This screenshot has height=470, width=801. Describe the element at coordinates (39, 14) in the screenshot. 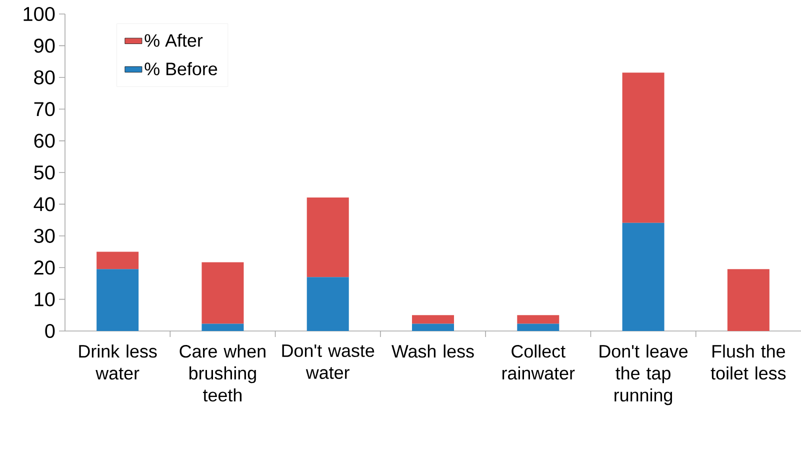

I see `y-tick-label: 100` at that location.